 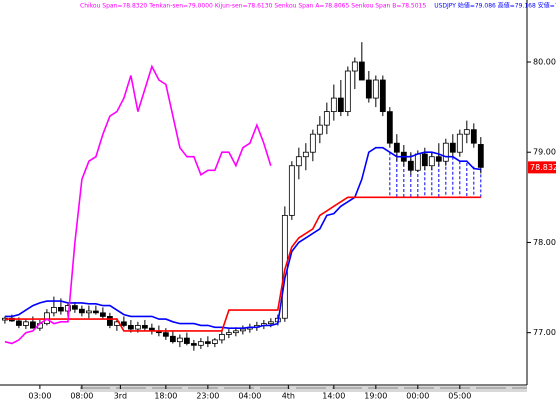 I want to click on legend-entry: Senkou Span A=78.8065, so click(x=311, y=6).